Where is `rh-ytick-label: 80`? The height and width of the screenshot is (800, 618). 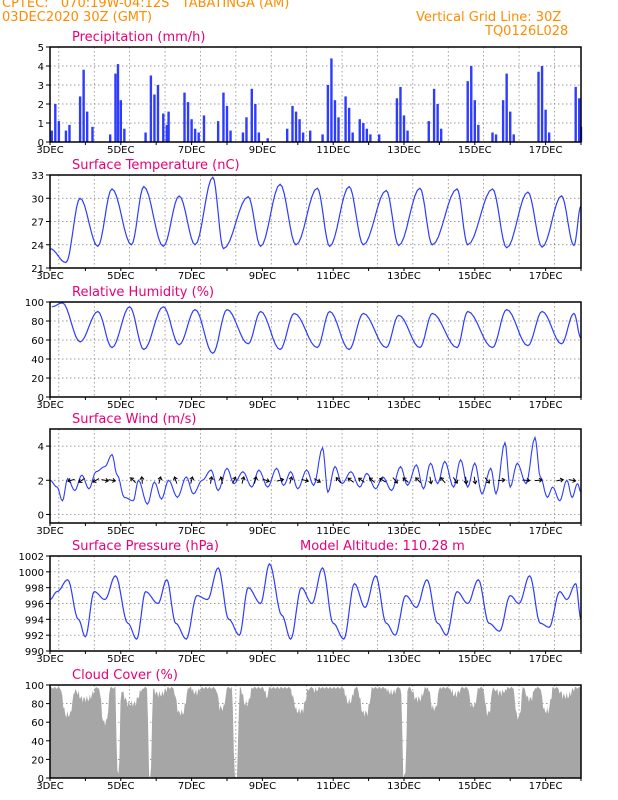
rh-ytick-label: 80 is located at coordinates (37, 322).